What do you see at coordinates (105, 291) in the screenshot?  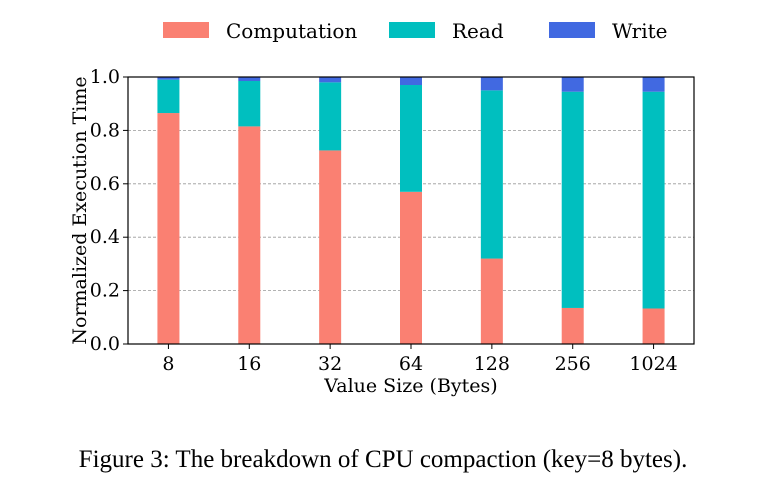 I see `y-tick-label: 0.2` at bounding box center [105, 291].